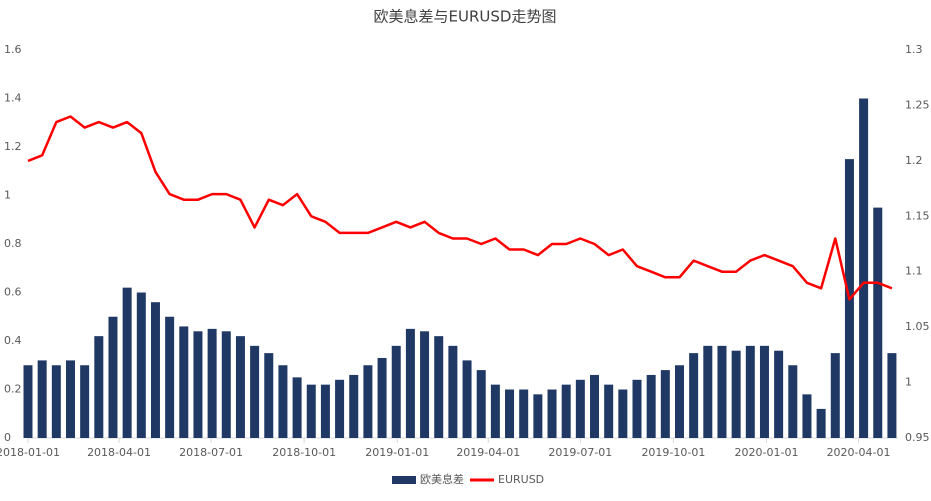 Image resolution: width=931 pixels, height=501 pixels. Describe the element at coordinates (13, 389) in the screenshot. I see `y-tick-label: 0.2` at that location.